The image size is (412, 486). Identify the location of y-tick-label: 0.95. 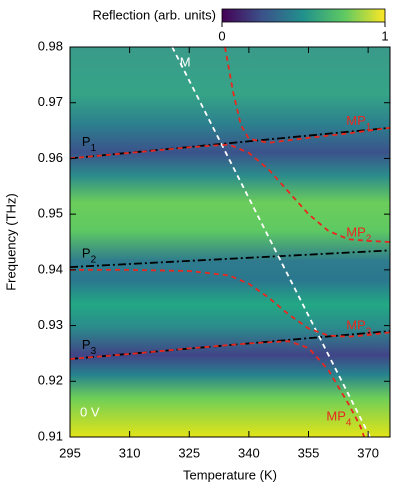
(50, 213).